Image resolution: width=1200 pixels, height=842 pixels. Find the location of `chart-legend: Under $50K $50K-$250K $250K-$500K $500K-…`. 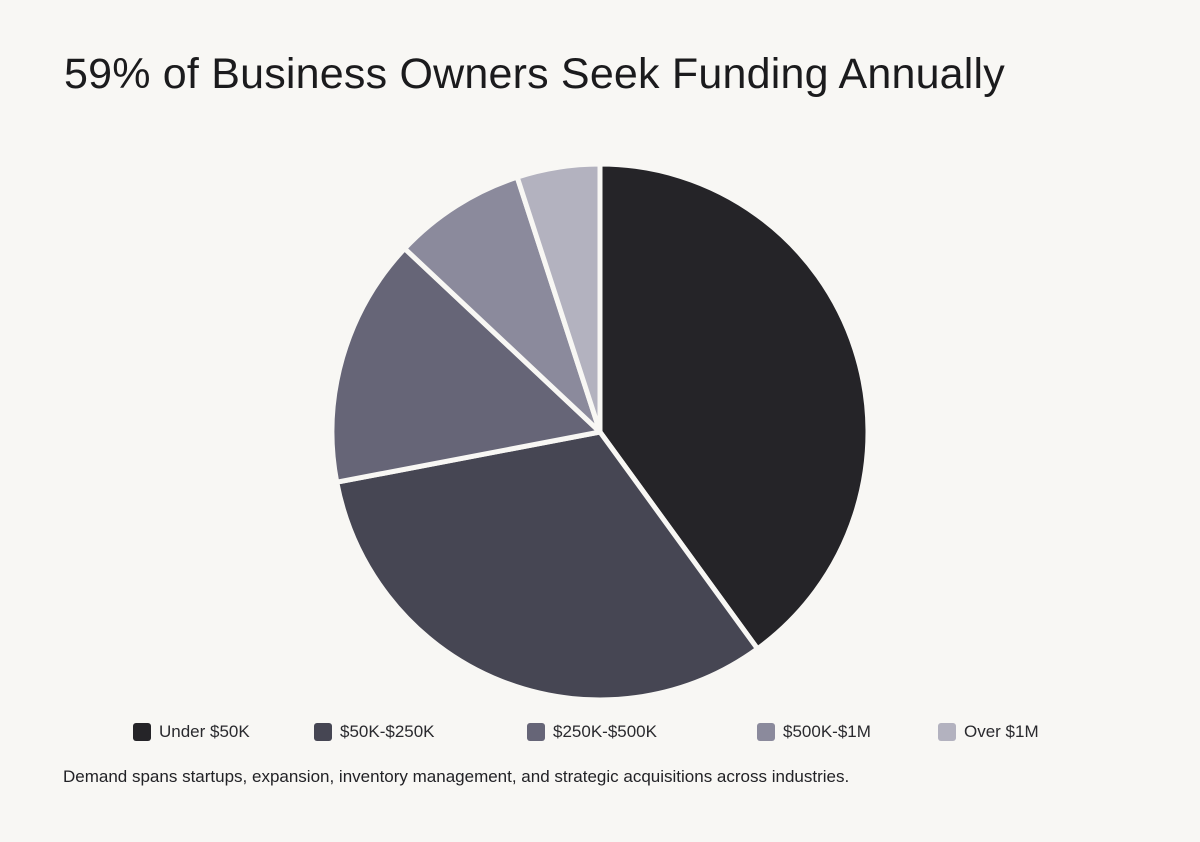

chart-legend: Under $50K $50K-$250K $250K-$500K $500K-… is located at coordinates (600, 734).